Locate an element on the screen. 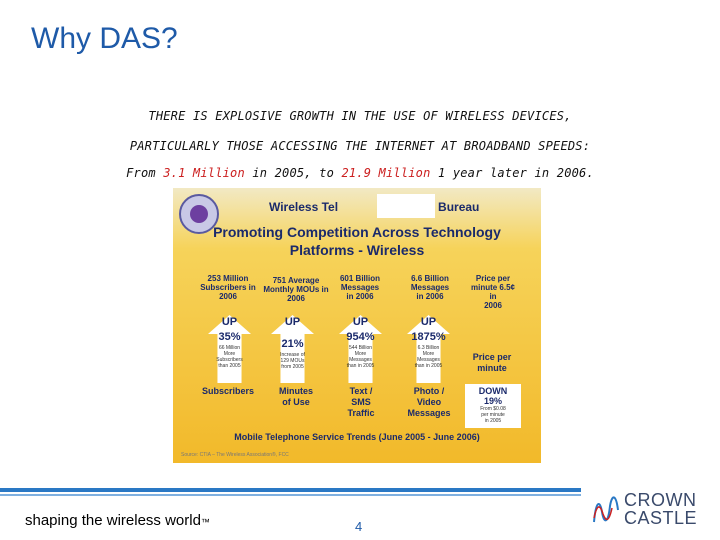 This screenshot has height=540, width=720. intro-prefix: From is located at coordinates (145, 173).